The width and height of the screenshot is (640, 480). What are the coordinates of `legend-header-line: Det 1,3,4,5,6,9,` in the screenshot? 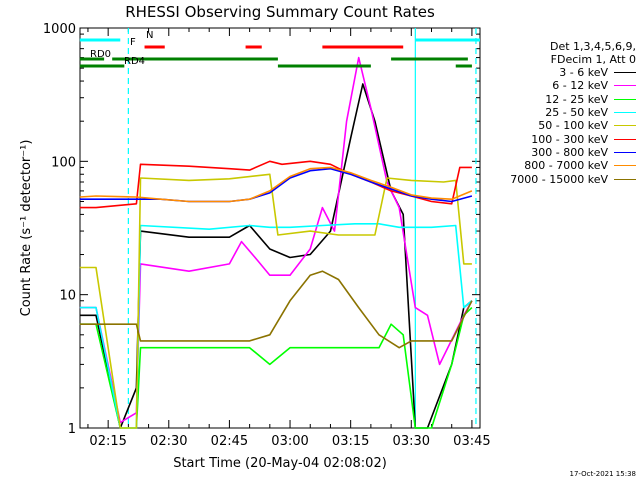 It's located at (592, 46).